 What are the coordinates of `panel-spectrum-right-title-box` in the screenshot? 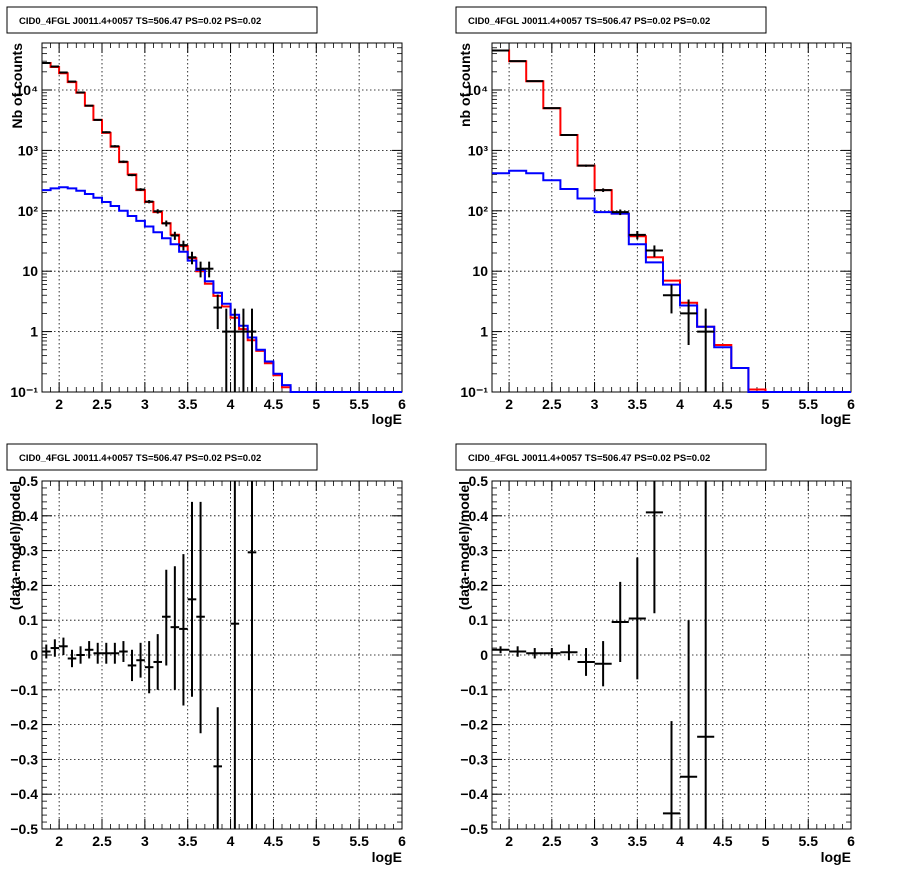 It's located at (611, 20).